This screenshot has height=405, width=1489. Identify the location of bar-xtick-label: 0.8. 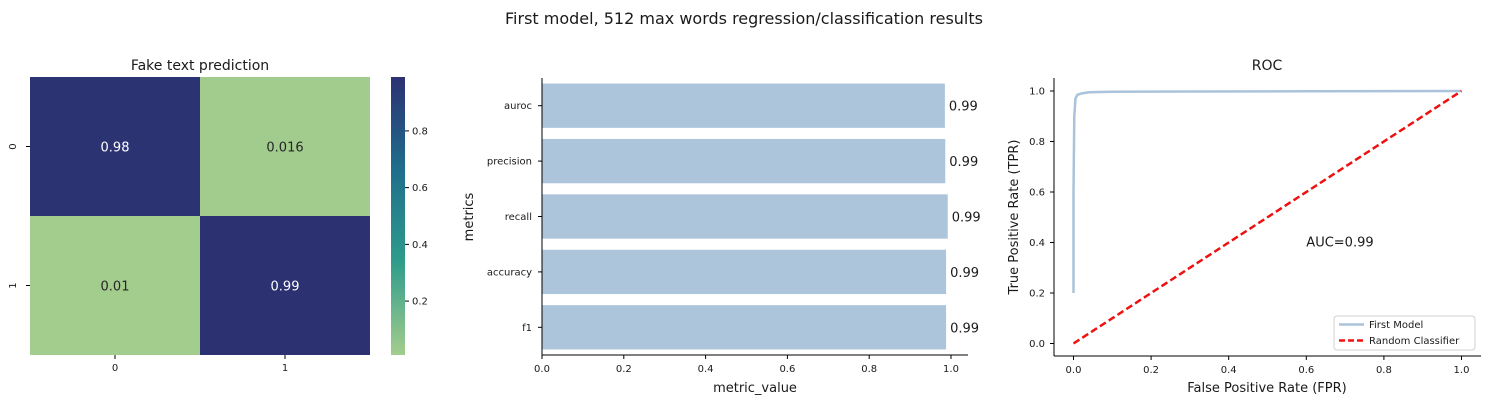
(869, 369).